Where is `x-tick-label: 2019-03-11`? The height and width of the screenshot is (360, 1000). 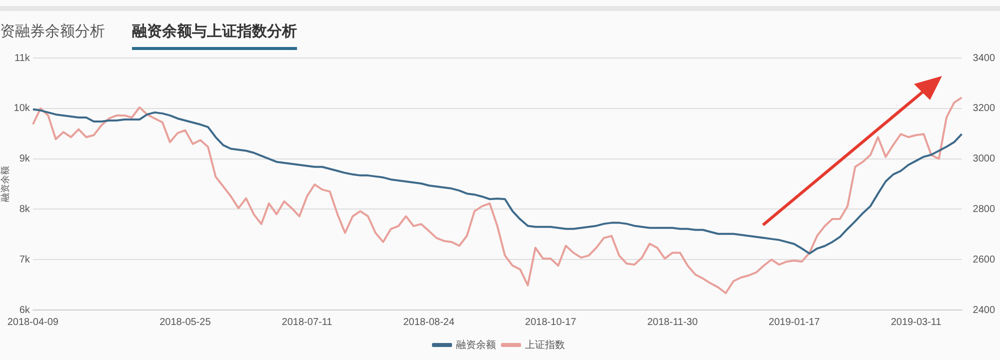 x-tick-label: 2019-03-11 is located at coordinates (916, 322).